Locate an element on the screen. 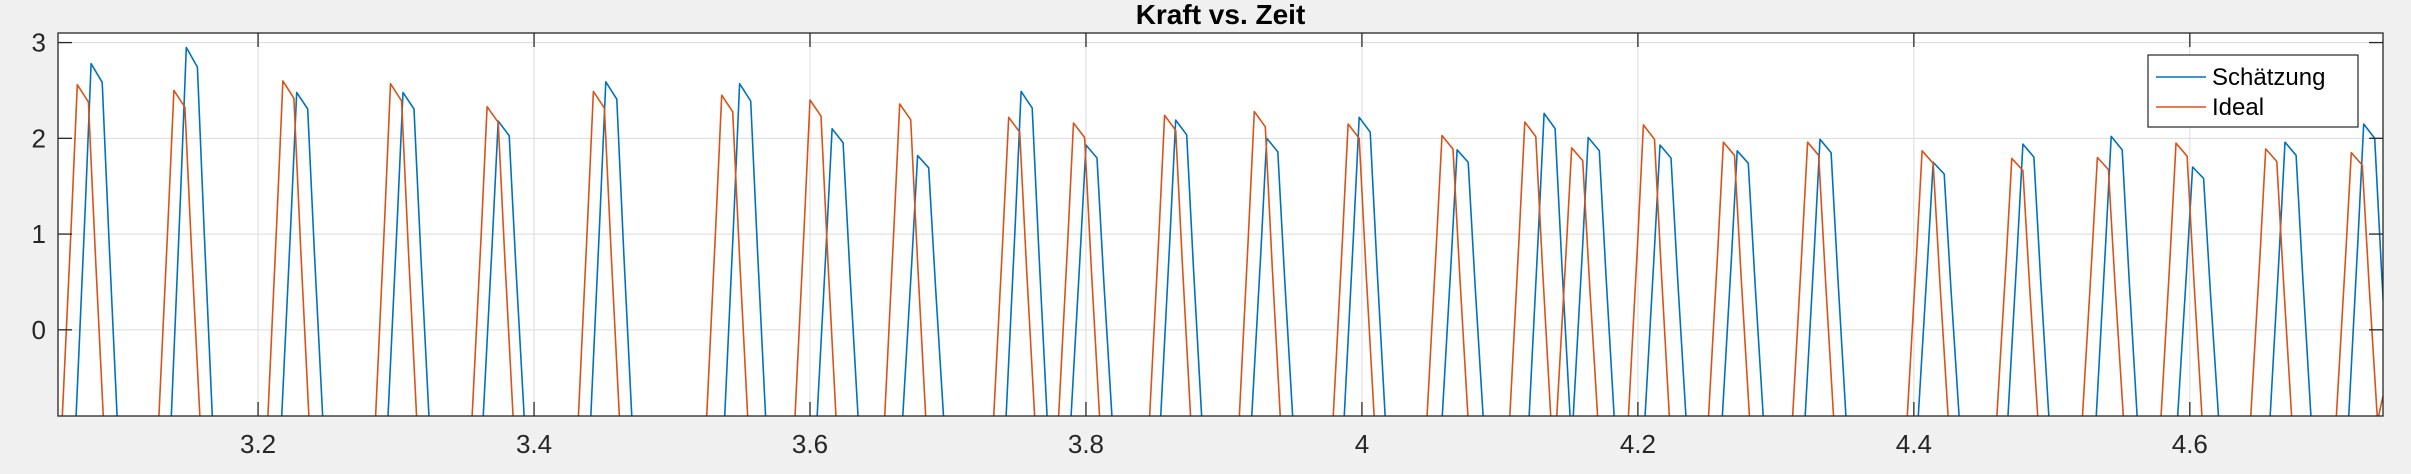 The image size is (2411, 474). x-tick-label: 3.8 is located at coordinates (1086, 444).